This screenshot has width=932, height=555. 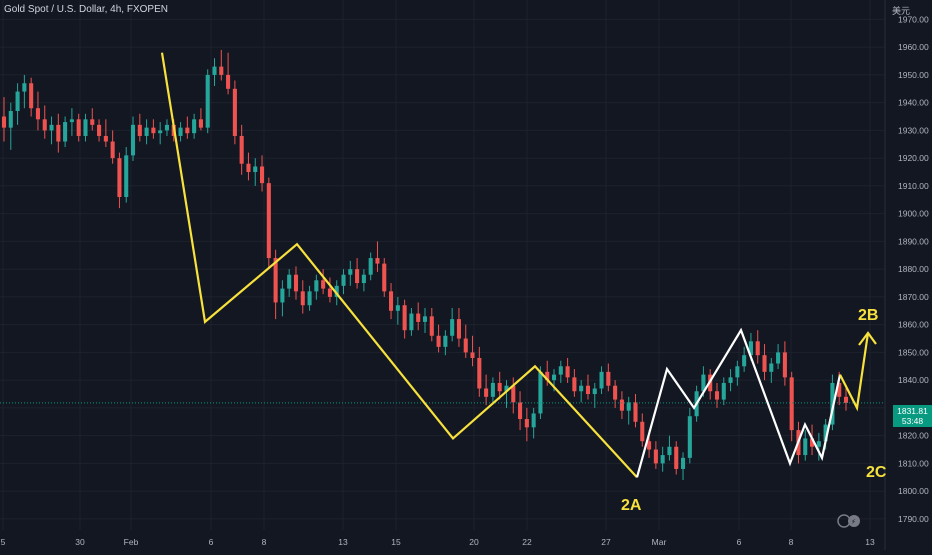 I want to click on current-price-tag: 1831.81 53:48, so click(x=912, y=416).